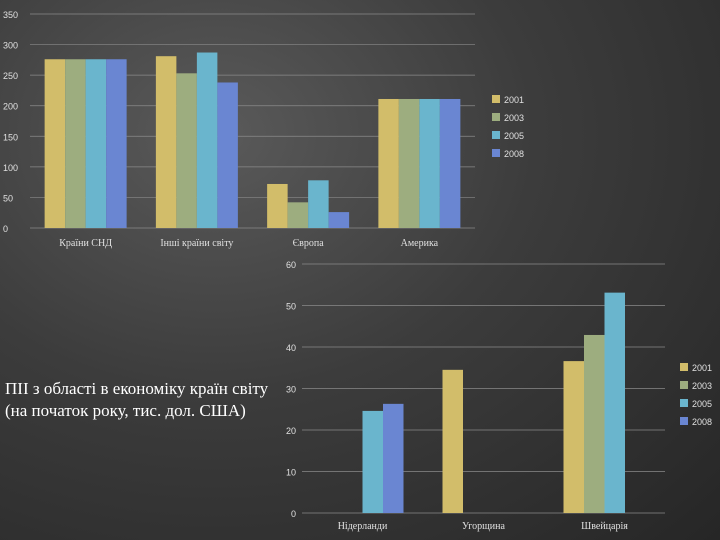  I want to click on x-category-label: Швейцарія, so click(604, 526).